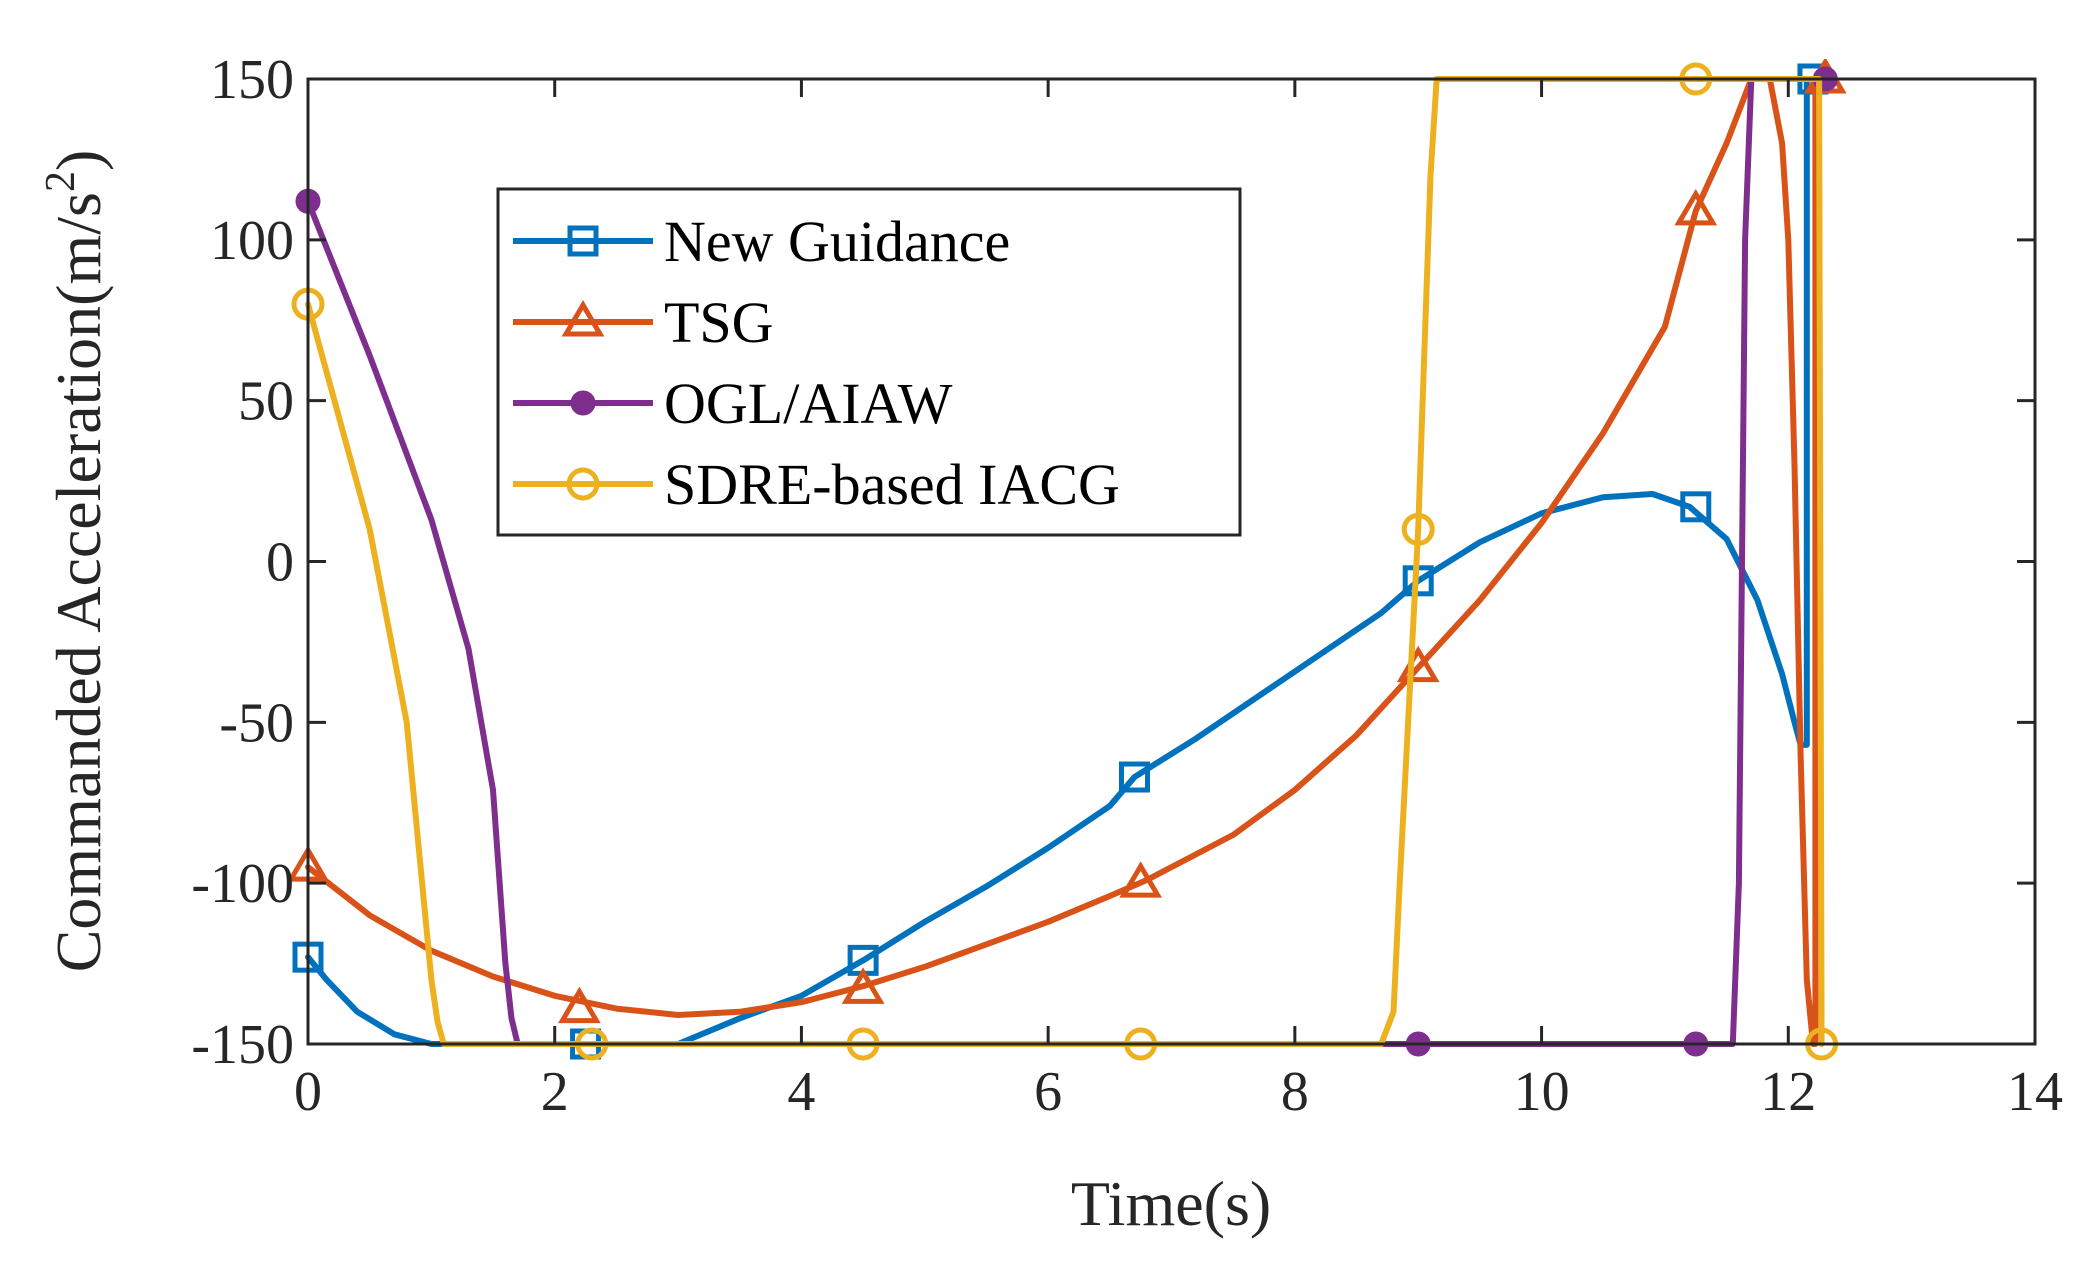  I want to click on x-tick-label-2: 2, so click(555, 1092).